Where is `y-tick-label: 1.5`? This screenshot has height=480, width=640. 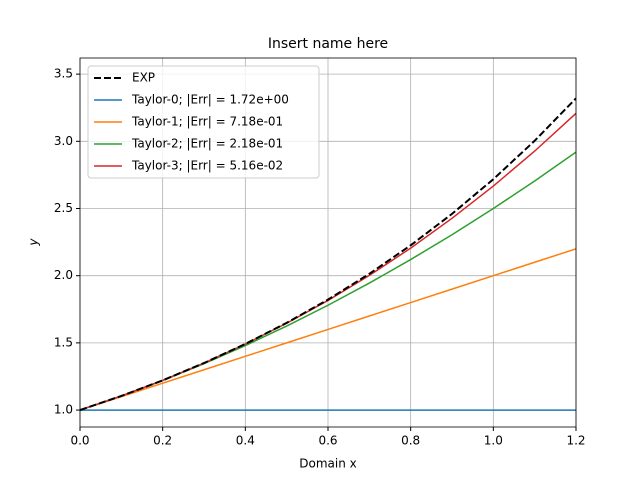 y-tick-label: 1.5 is located at coordinates (63, 342).